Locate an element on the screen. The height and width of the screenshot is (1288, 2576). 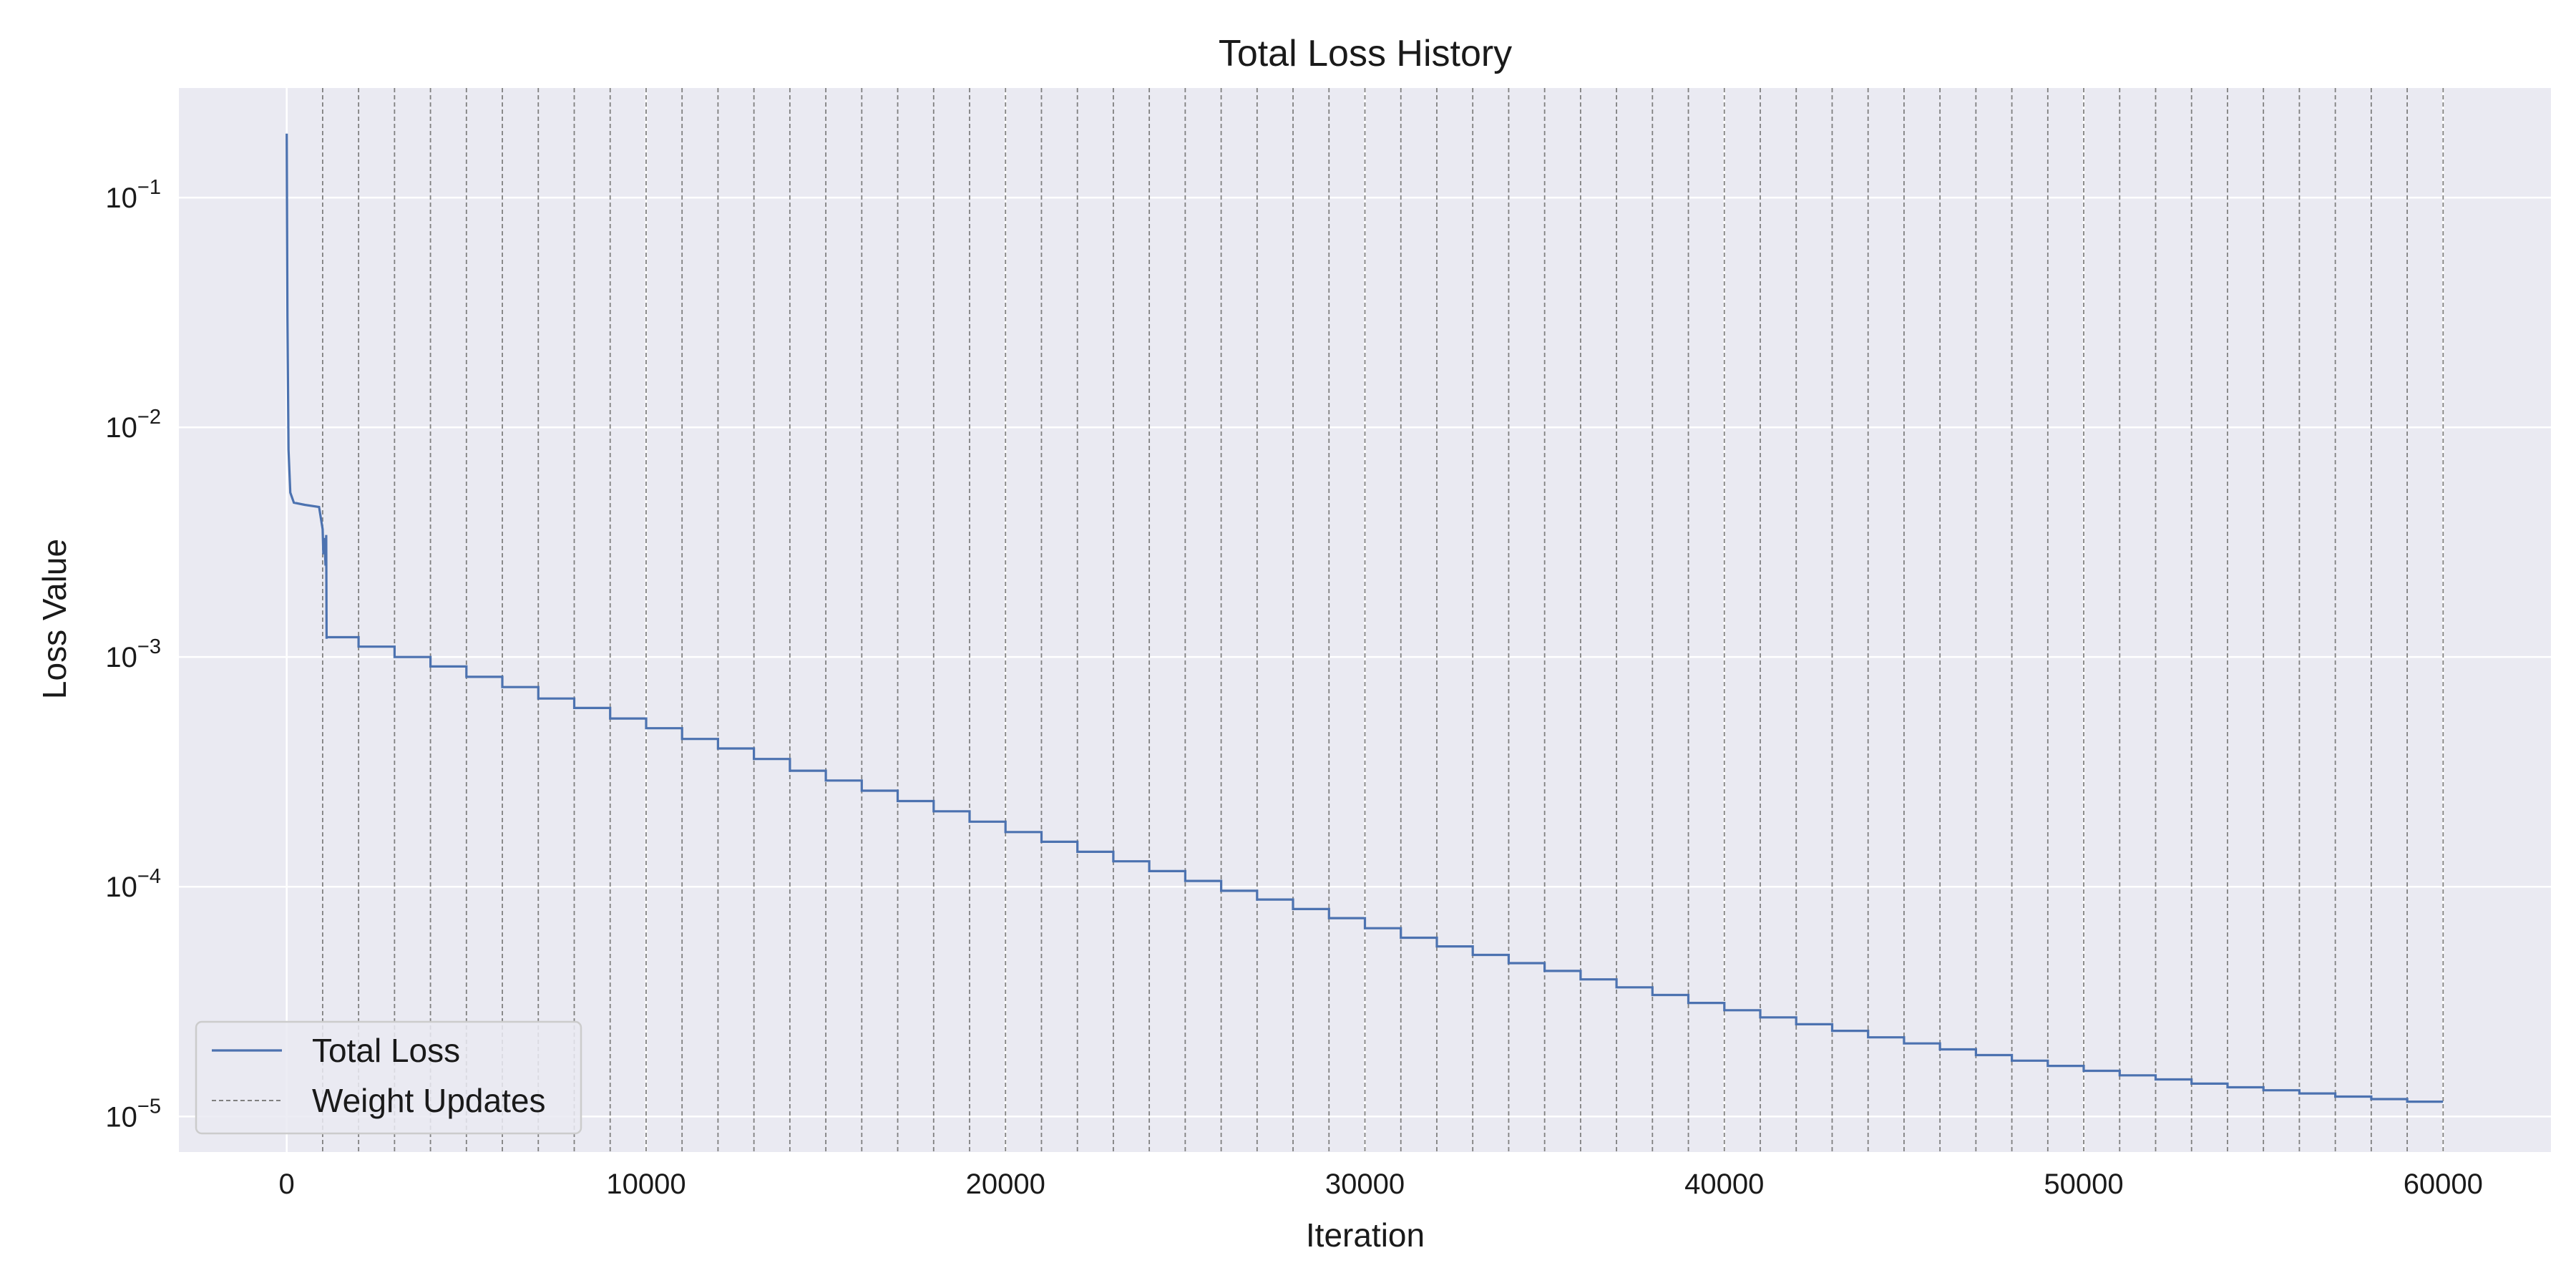
legend-box is located at coordinates (389, 1077).